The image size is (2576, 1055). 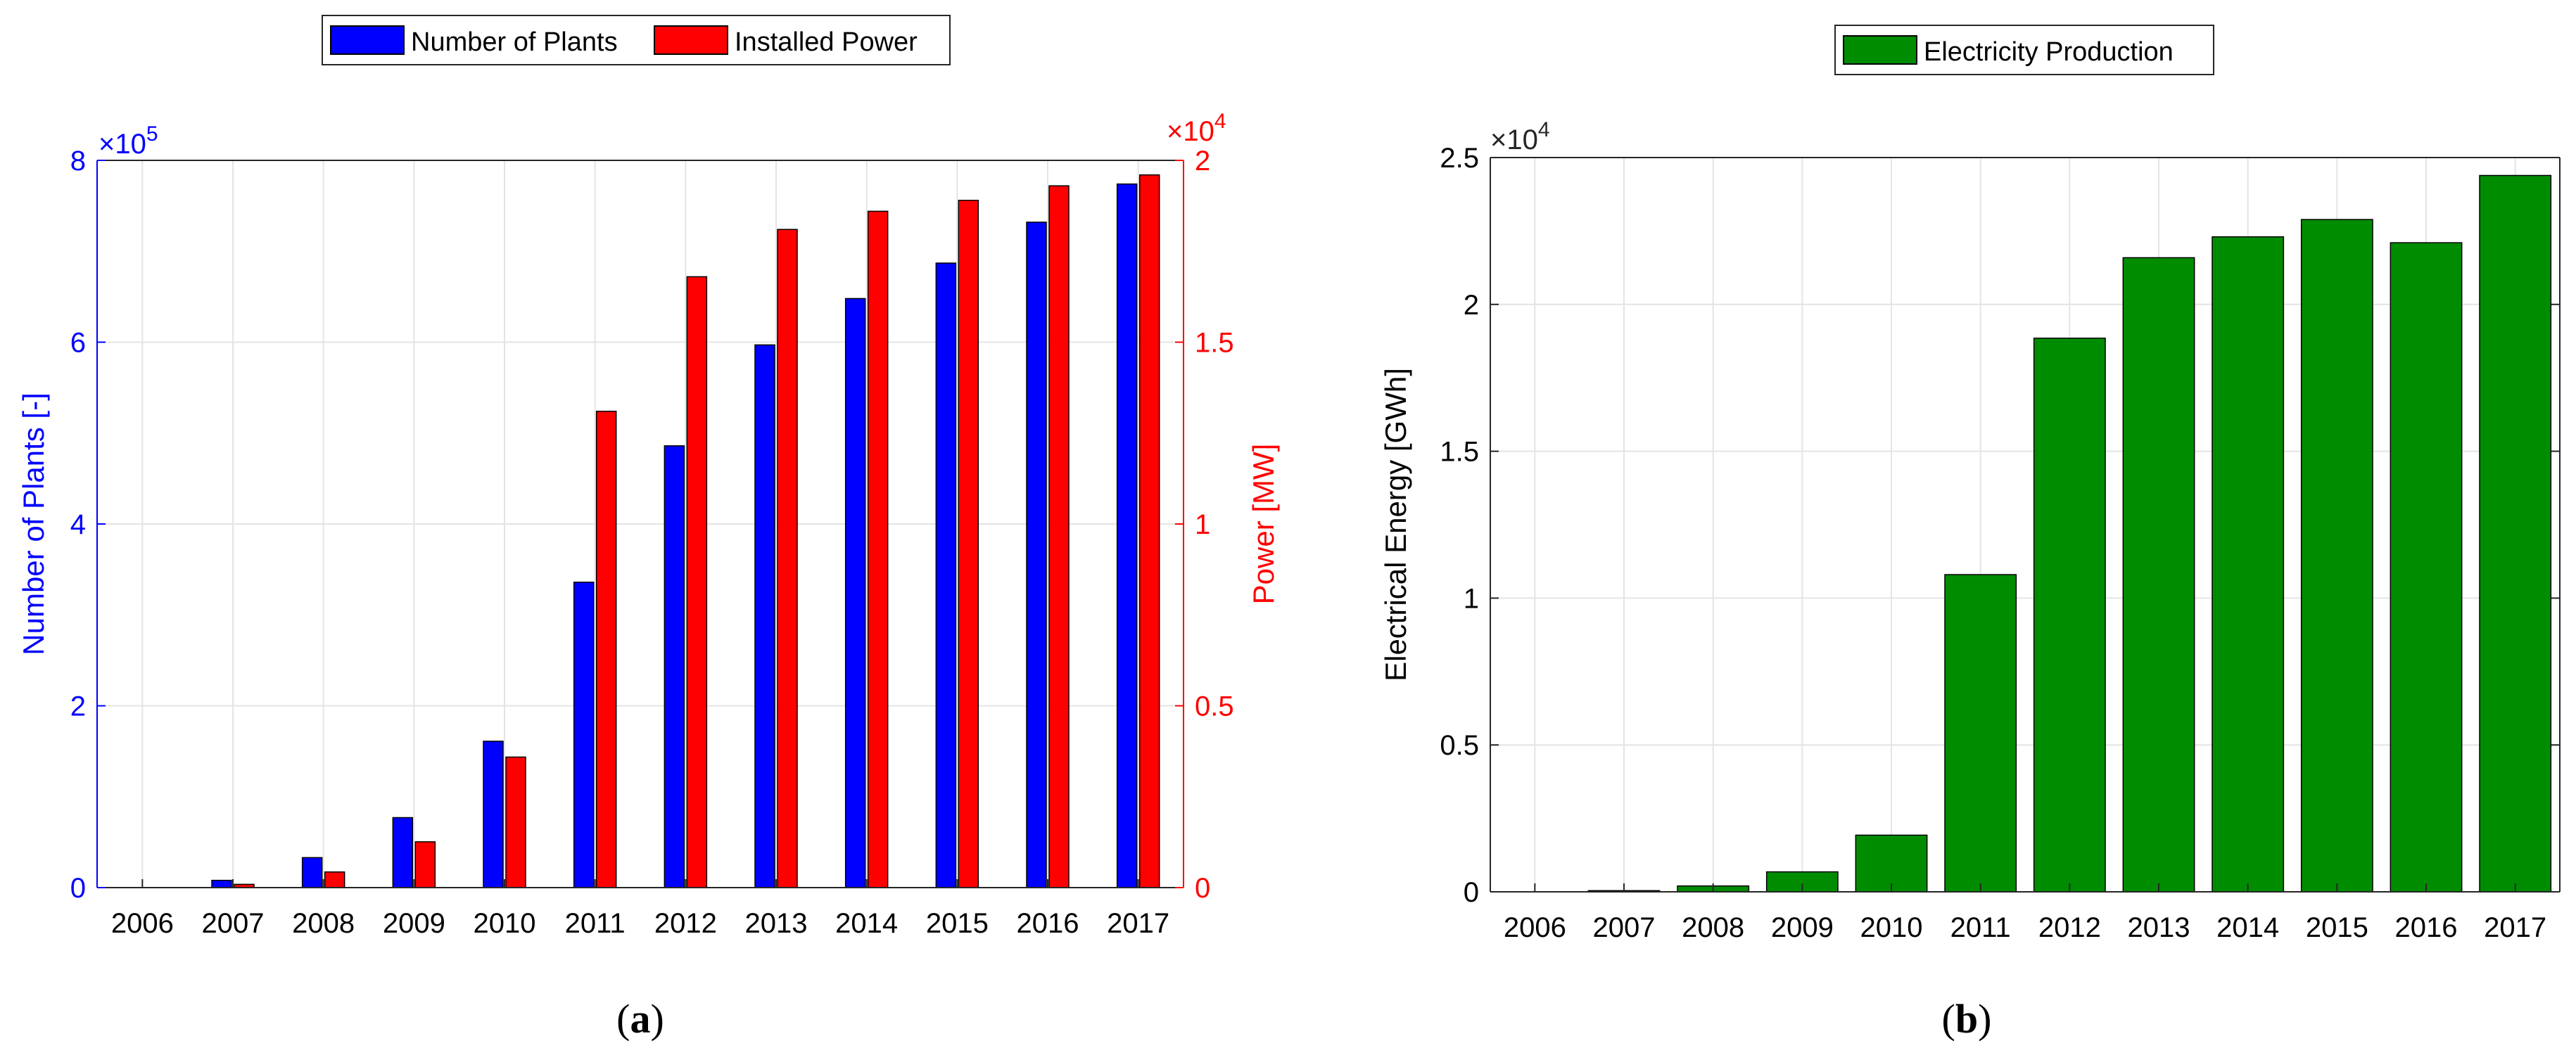 I want to click on x-tick-label-b: 2010, so click(x=1891, y=927).